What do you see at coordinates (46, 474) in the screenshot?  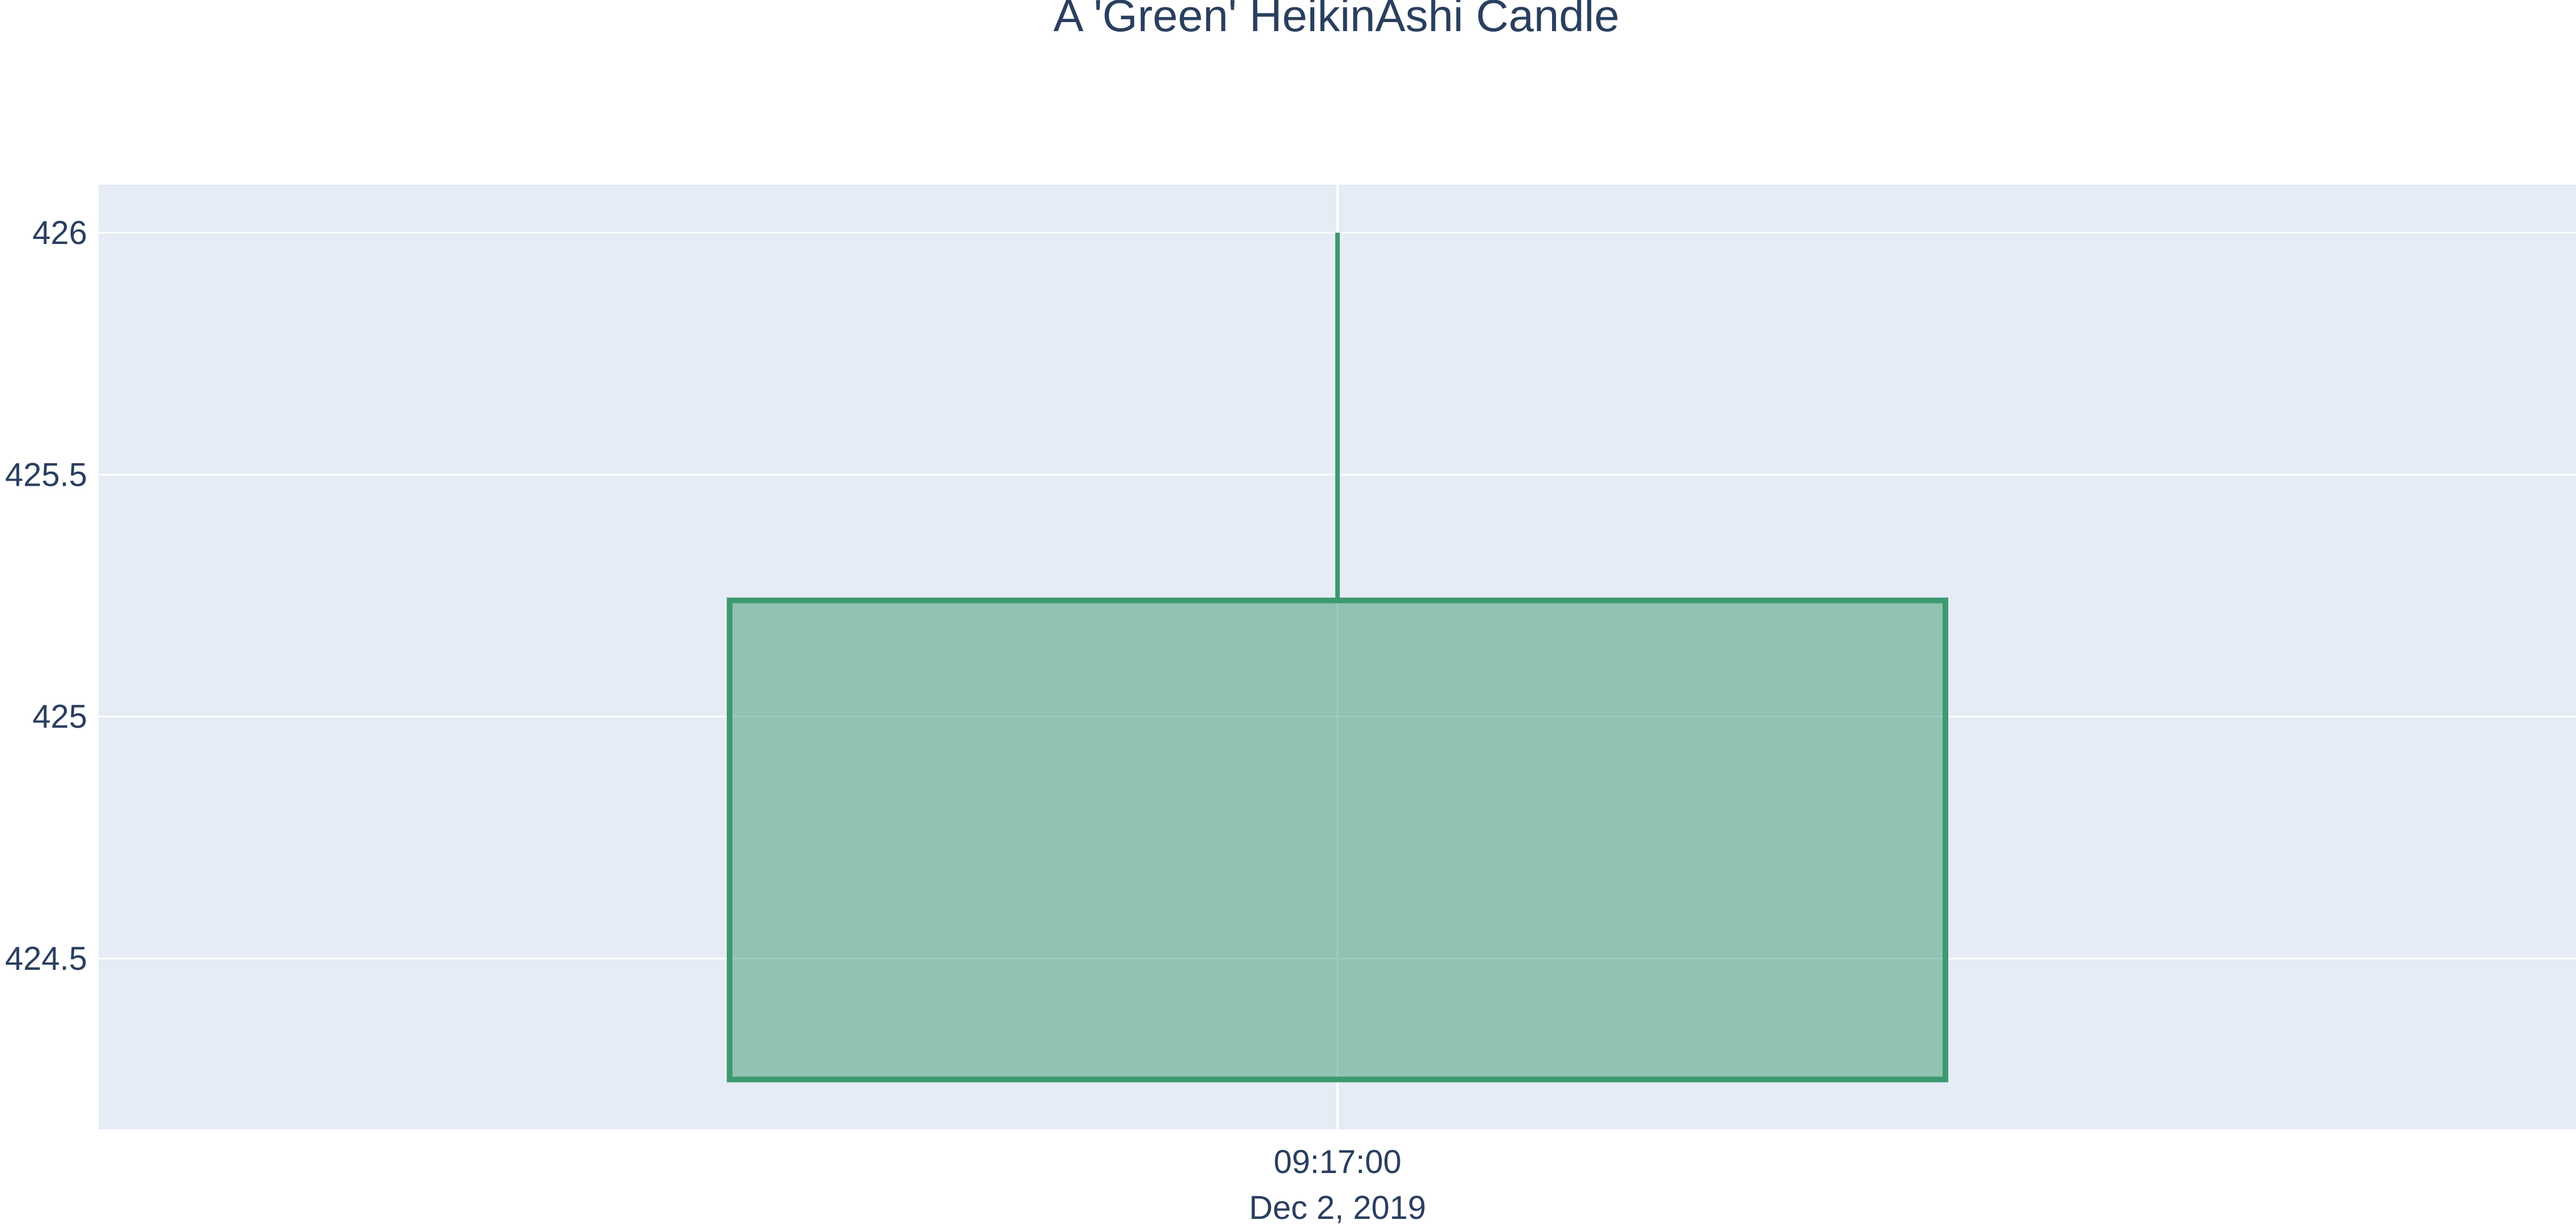 I see `y-tick-label: 425.5` at bounding box center [46, 474].